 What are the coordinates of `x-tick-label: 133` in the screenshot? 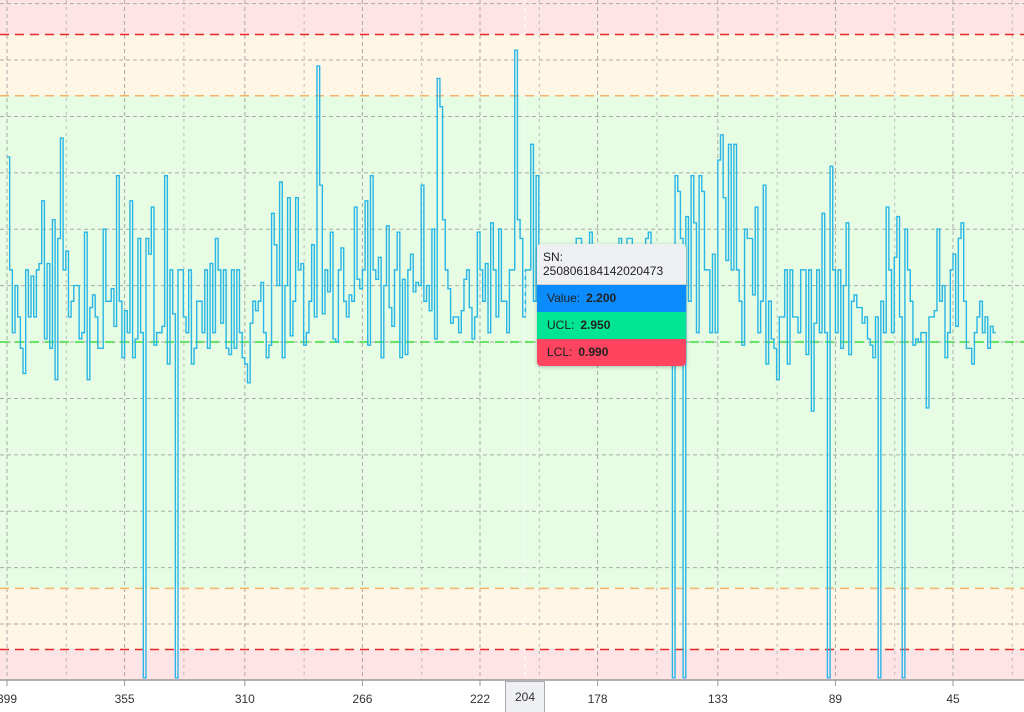 It's located at (718, 699).